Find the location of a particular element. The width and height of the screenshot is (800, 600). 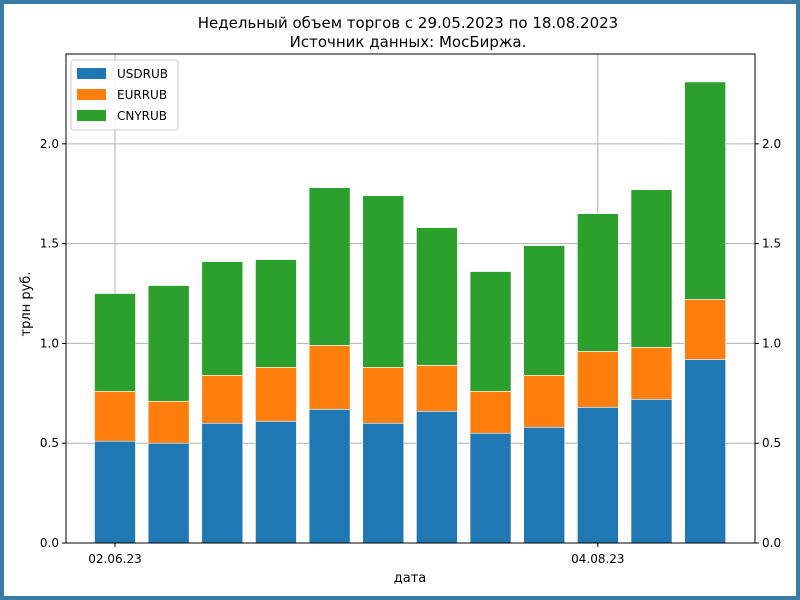

legend-label-cnyrub: CNYRUB is located at coordinates (142, 116).